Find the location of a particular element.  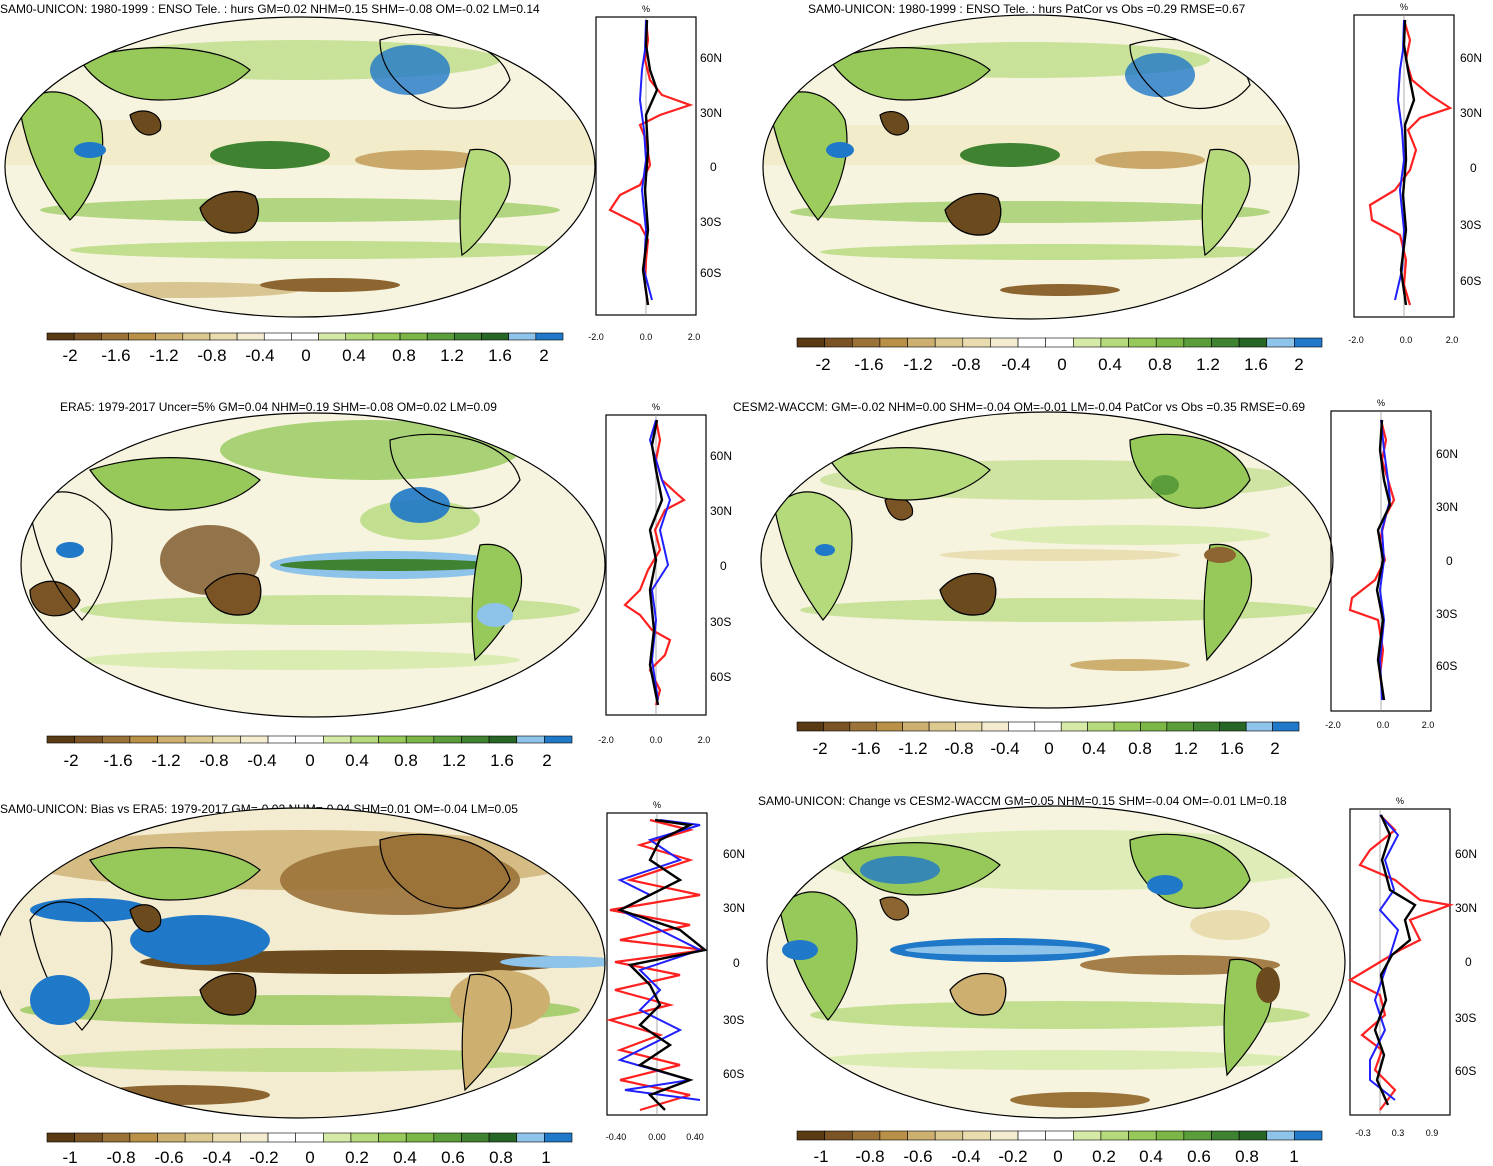

profile-xtick: 2.0 is located at coordinates (1428, 725).